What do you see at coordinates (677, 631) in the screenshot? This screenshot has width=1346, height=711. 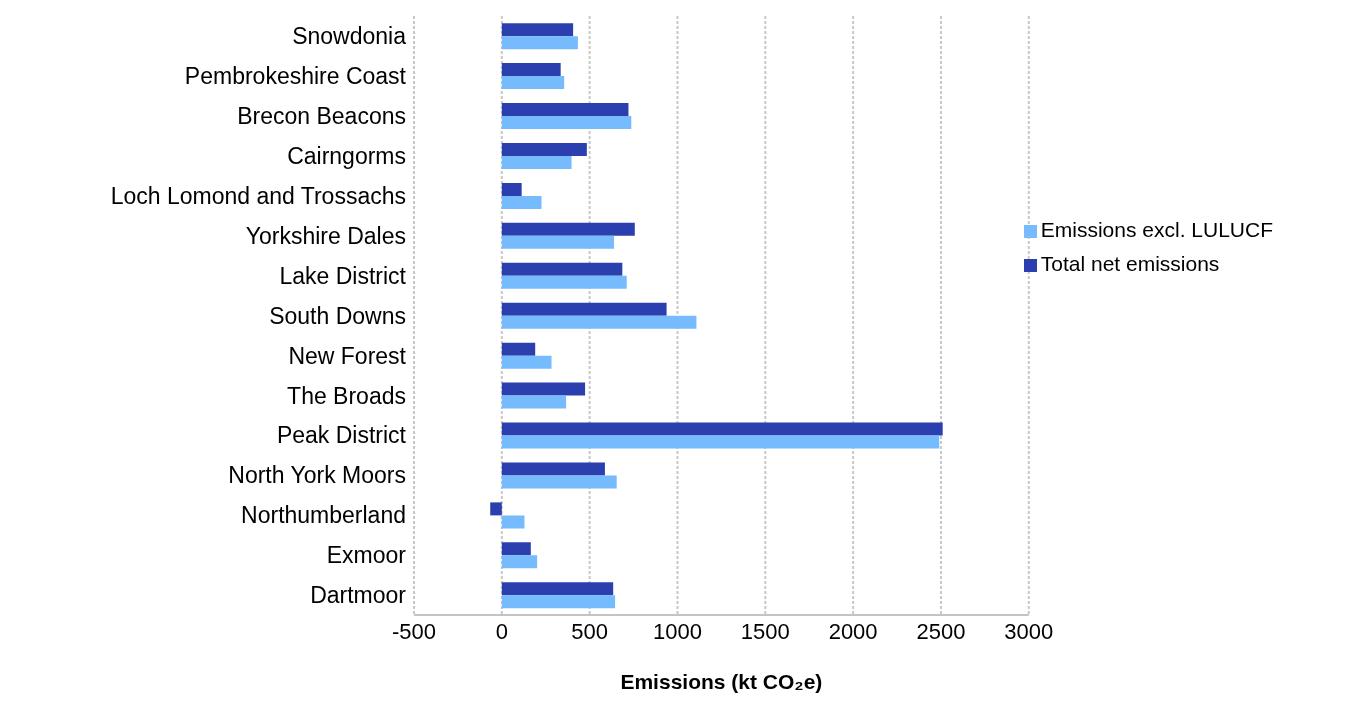 I see `x-tick-label: 1000` at bounding box center [677, 631].